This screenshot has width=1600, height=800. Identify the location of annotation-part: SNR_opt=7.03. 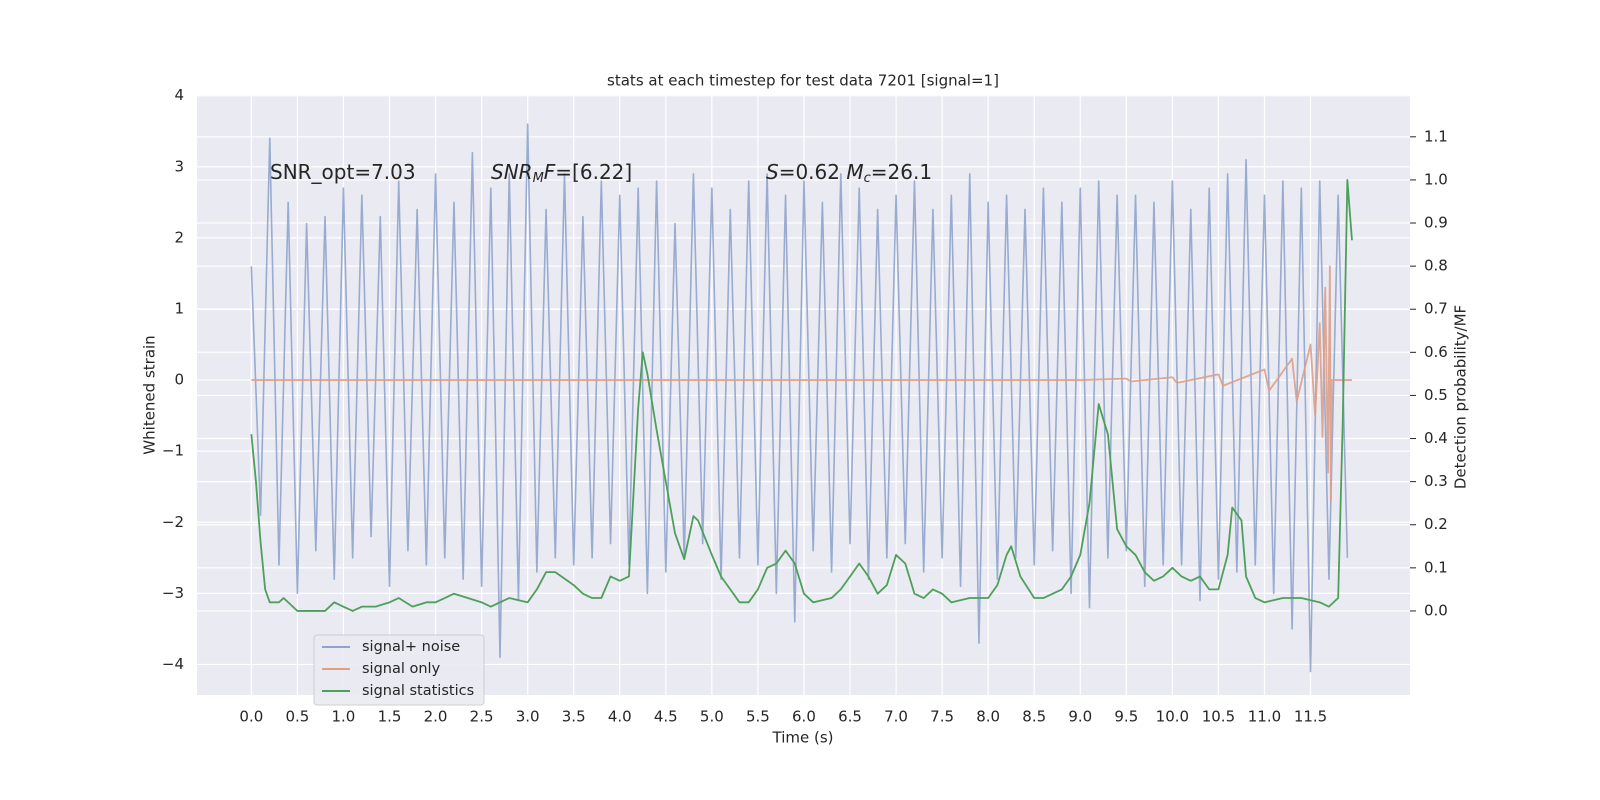
(343, 172).